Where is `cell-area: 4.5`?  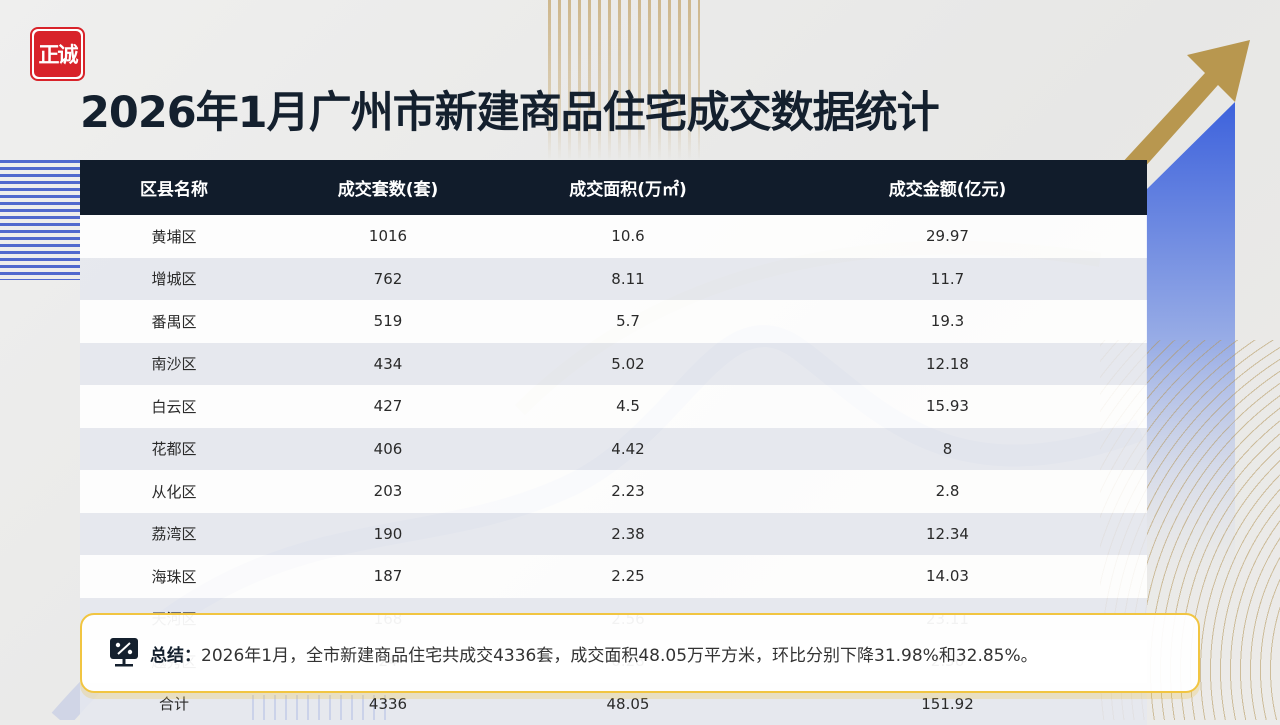 cell-area: 4.5 is located at coordinates (628, 406).